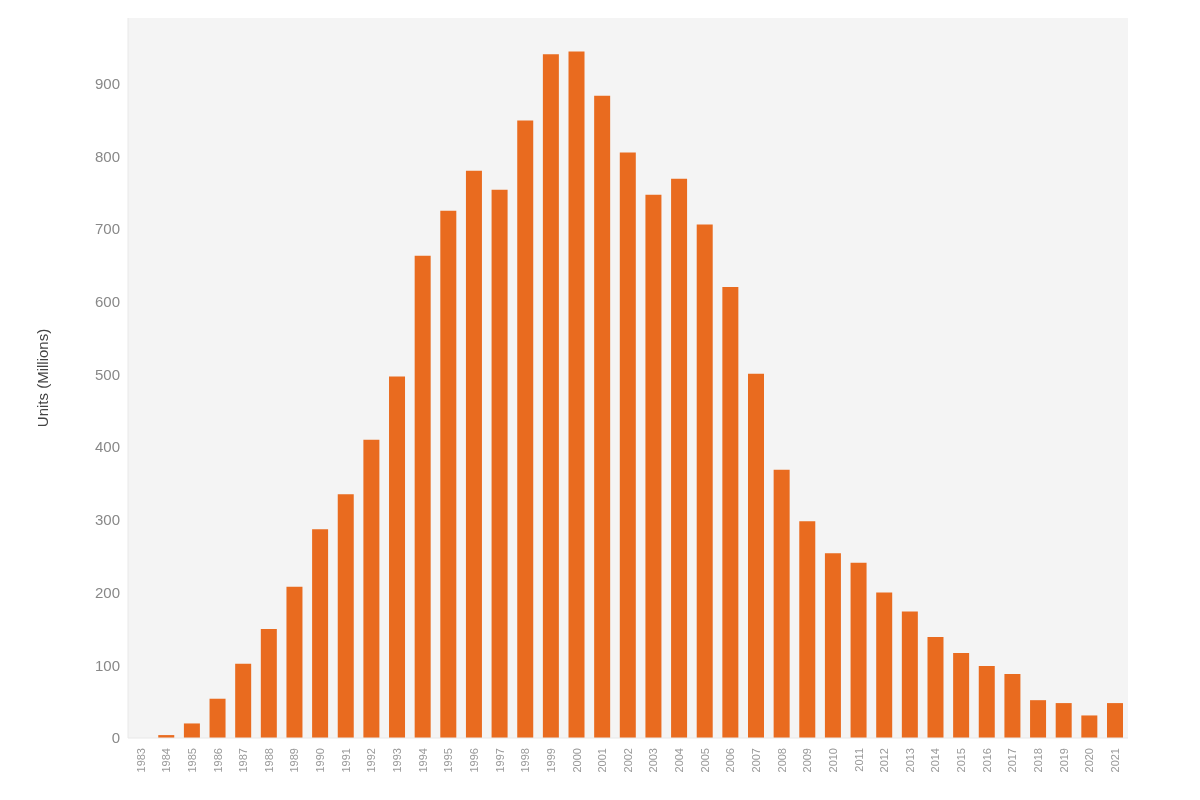  Describe the element at coordinates (397, 760) in the screenshot. I see `x-tick-label: 1993` at that location.